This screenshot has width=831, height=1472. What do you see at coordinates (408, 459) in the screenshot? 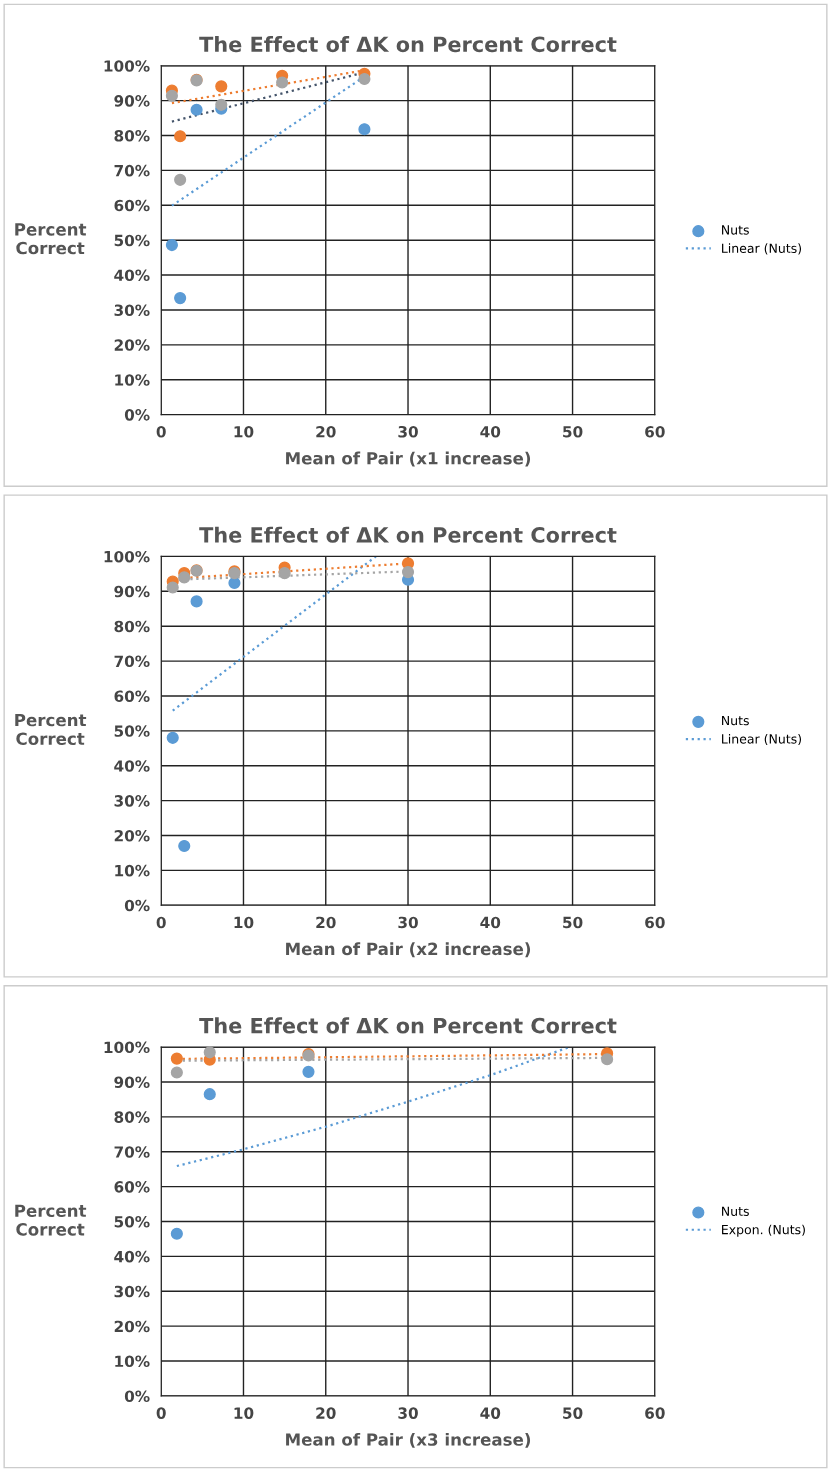
I see `x-axis-title: Mean of Pair (x1 increase)` at bounding box center [408, 459].